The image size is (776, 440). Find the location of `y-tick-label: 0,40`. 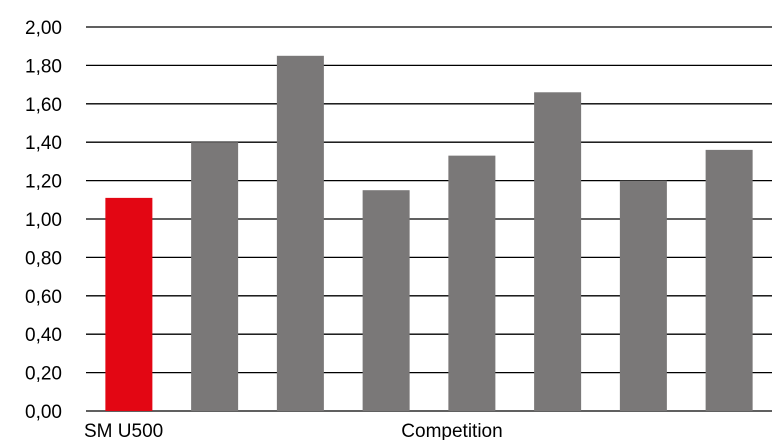

y-tick-label: 0,40 is located at coordinates (43, 335).